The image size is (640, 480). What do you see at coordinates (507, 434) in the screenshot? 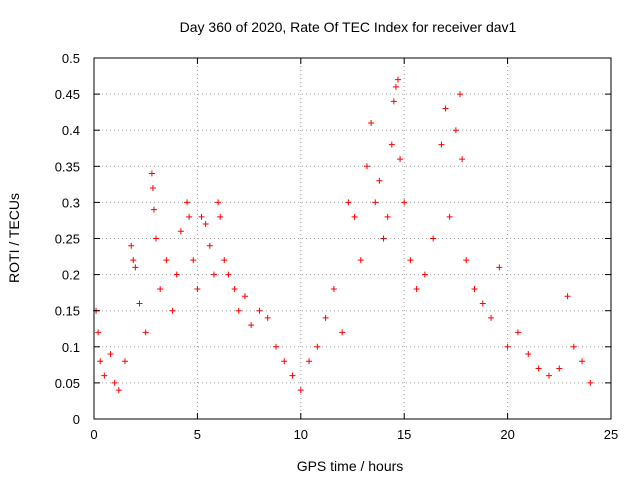
I see `x-tick-label: 20` at bounding box center [507, 434].